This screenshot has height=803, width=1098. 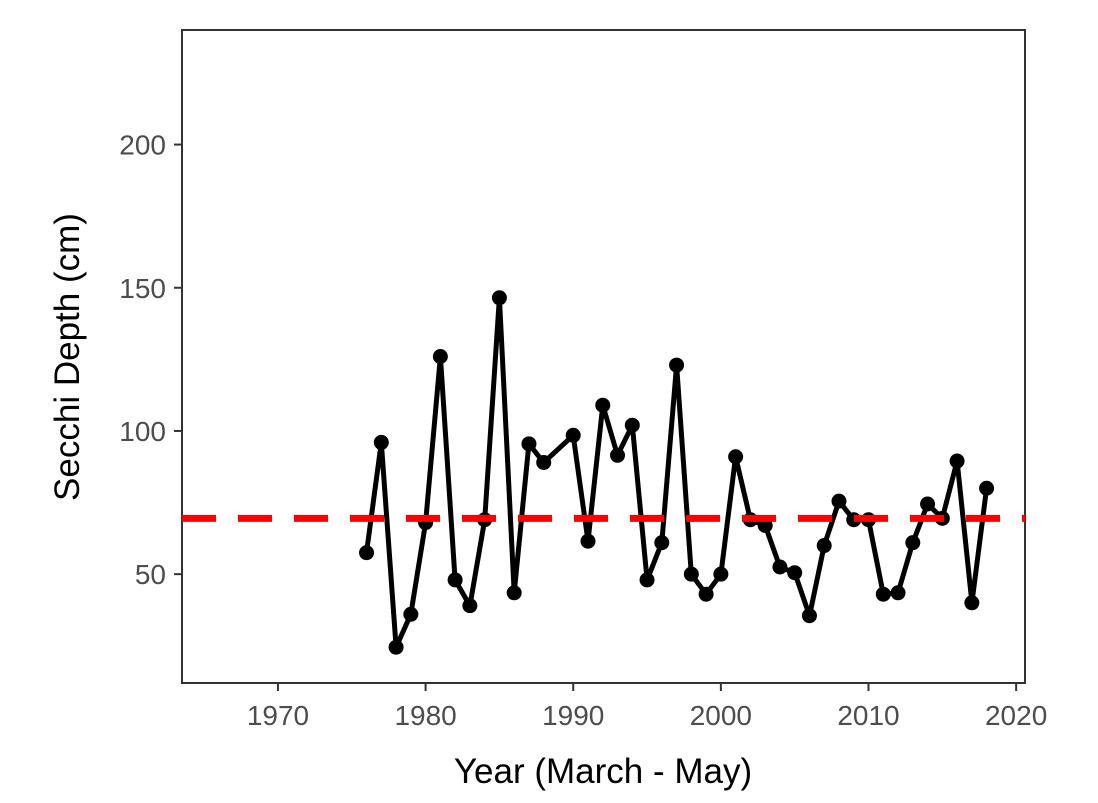 I want to click on x-tick-label: 2000, so click(x=721, y=715).